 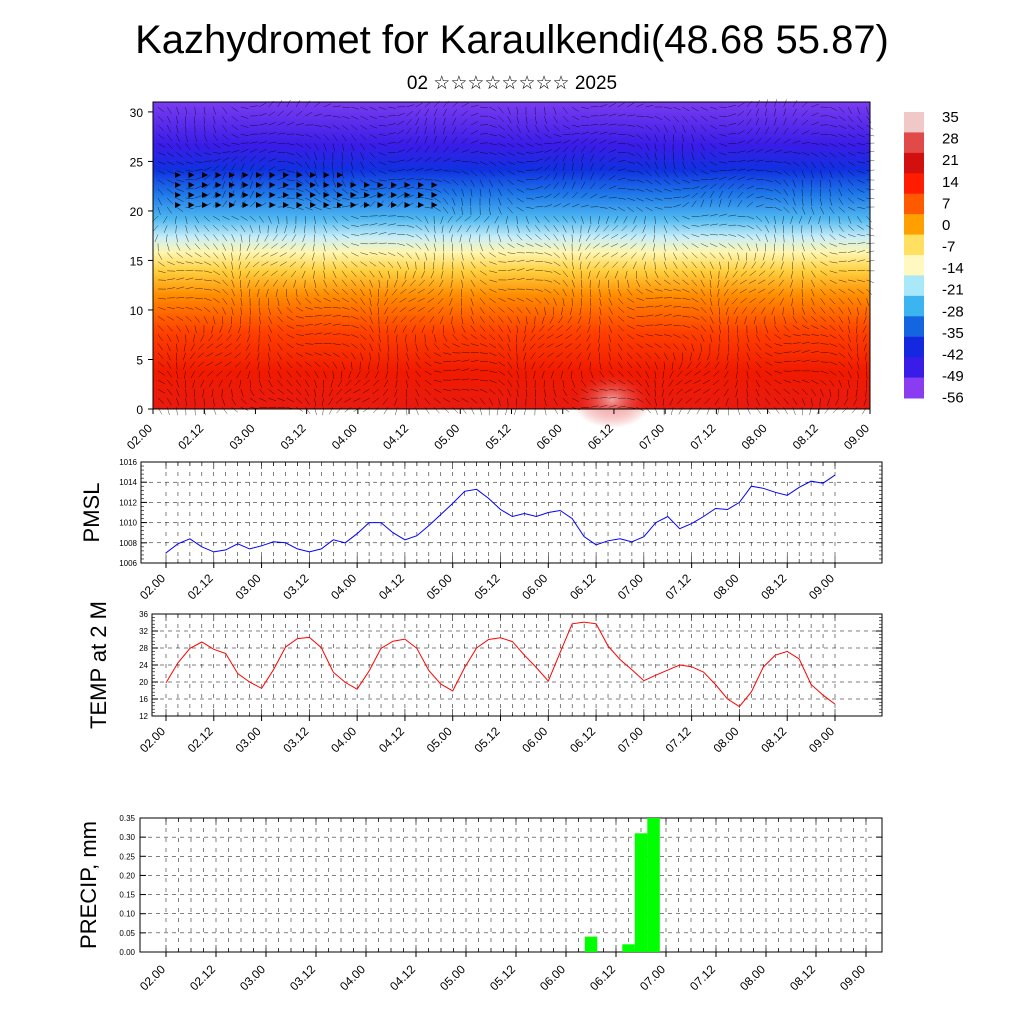 What do you see at coordinates (953, 398) in the screenshot?
I see `colorbar-label: -56` at bounding box center [953, 398].